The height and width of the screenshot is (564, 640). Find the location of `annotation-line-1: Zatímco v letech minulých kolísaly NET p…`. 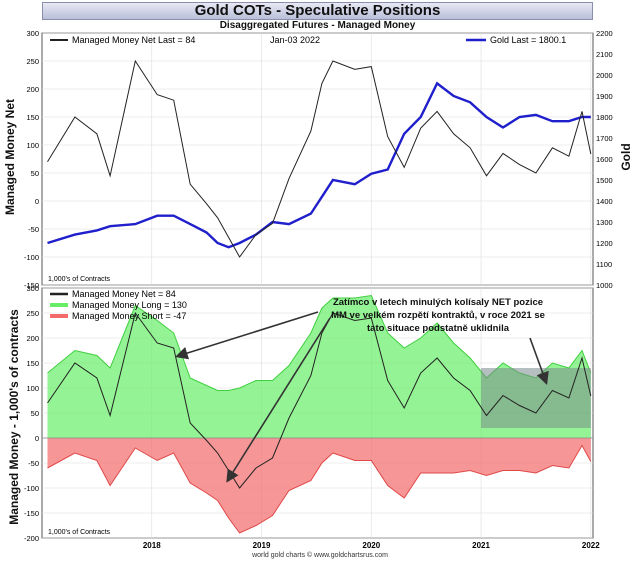

annotation-line-1: Zatímco v letech minulých kolísaly NET p… is located at coordinates (438, 302).